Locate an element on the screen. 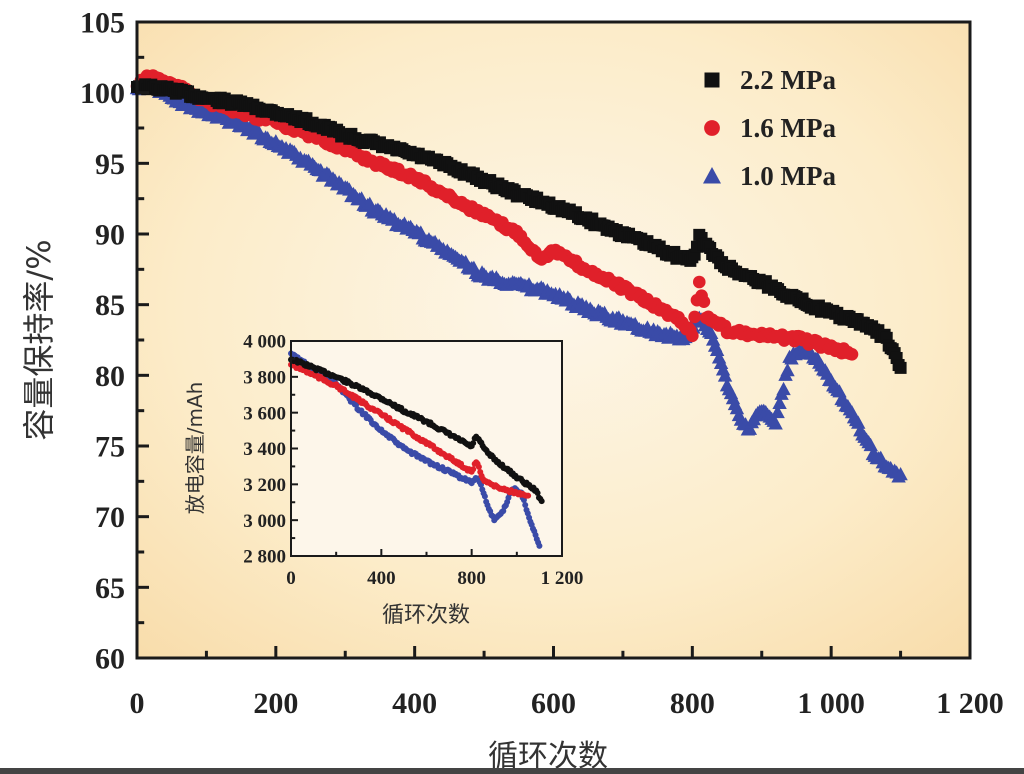  legend-label: 1.0 MPa is located at coordinates (788, 176).